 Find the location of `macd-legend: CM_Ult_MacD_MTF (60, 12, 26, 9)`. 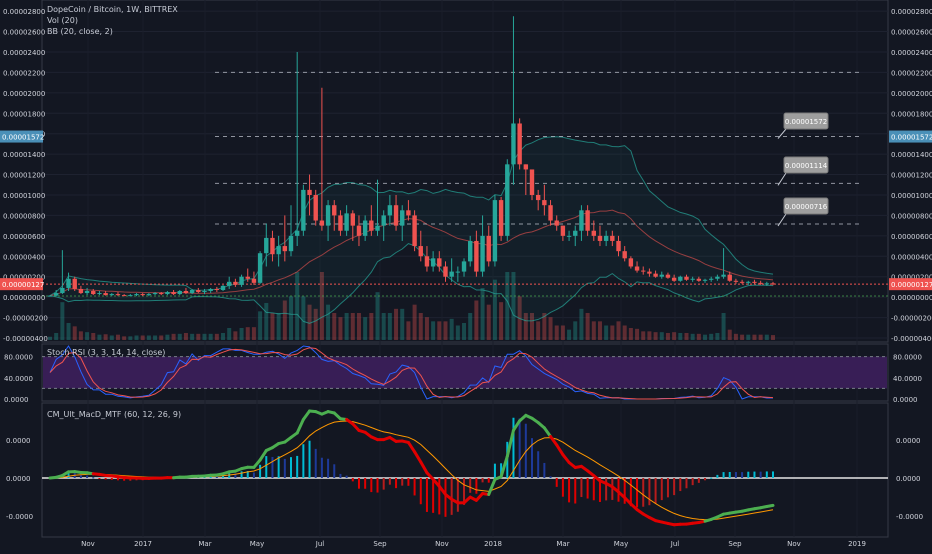

macd-legend: CM_Ult_MacD_MTF (60, 12, 26, 9) is located at coordinates (114, 414).